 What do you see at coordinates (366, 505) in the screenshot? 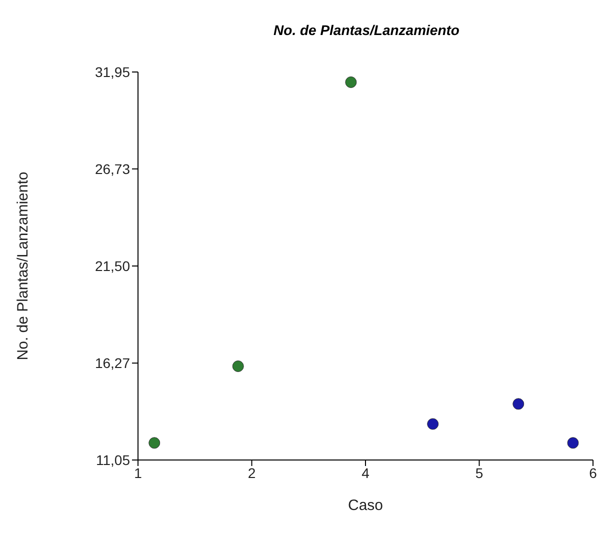
I see `x-axis-title: Caso` at bounding box center [366, 505].